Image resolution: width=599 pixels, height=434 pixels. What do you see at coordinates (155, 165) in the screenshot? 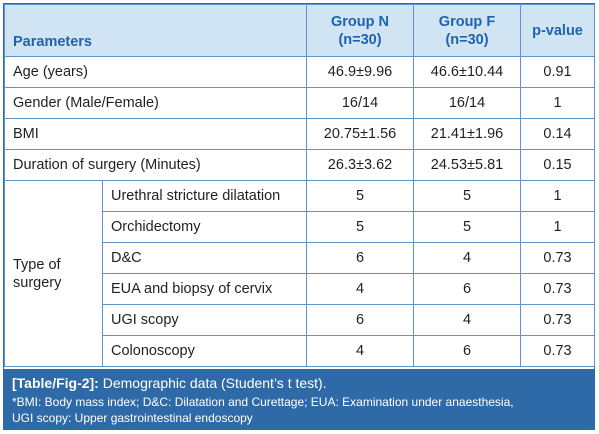
I see `row-label: Duration of surgery (Minutes)` at bounding box center [155, 165].